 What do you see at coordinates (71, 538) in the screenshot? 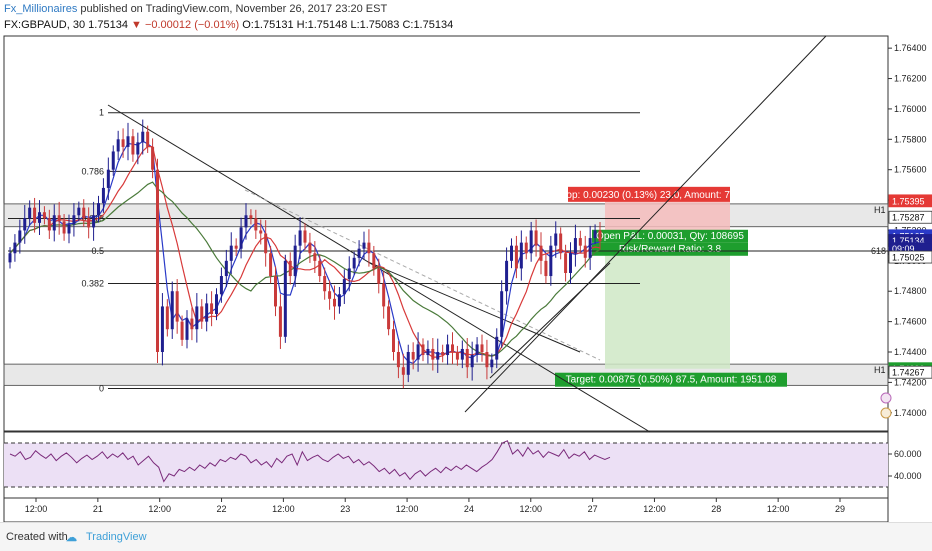
I see `tradingview-logo-icon: ☁` at bounding box center [71, 538].